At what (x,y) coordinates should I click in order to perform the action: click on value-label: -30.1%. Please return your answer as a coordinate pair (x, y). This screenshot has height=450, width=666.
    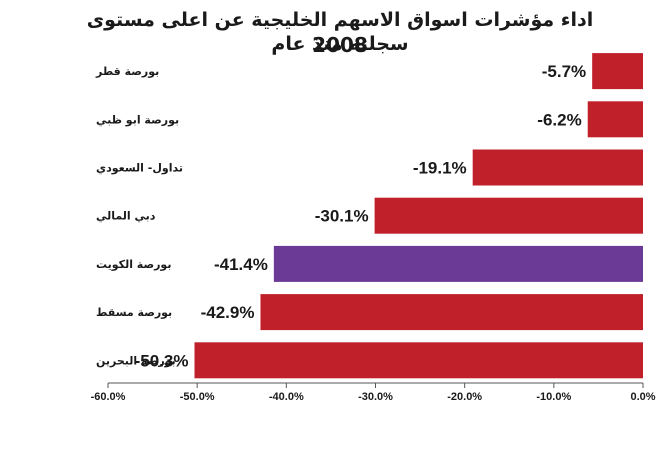
    Looking at the image, I should click on (342, 216).